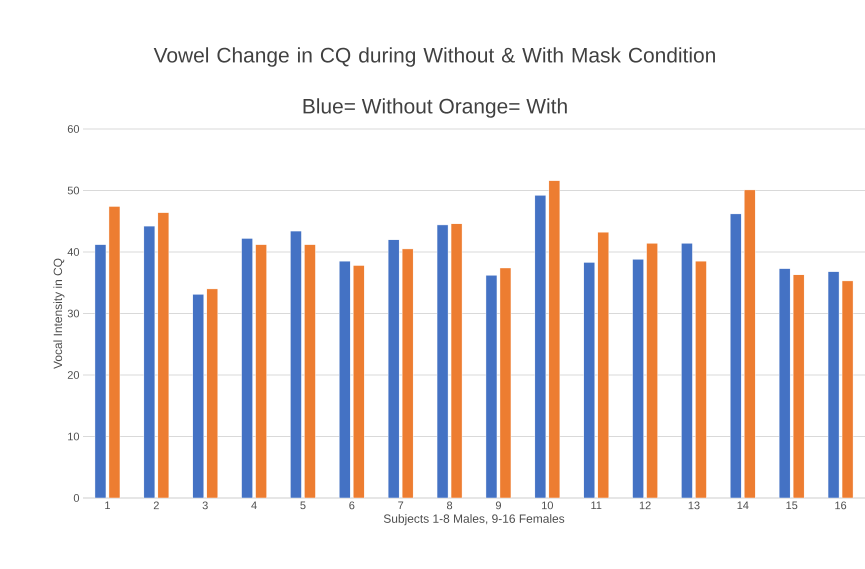  I want to click on x-tick-label: 6, so click(351, 506).